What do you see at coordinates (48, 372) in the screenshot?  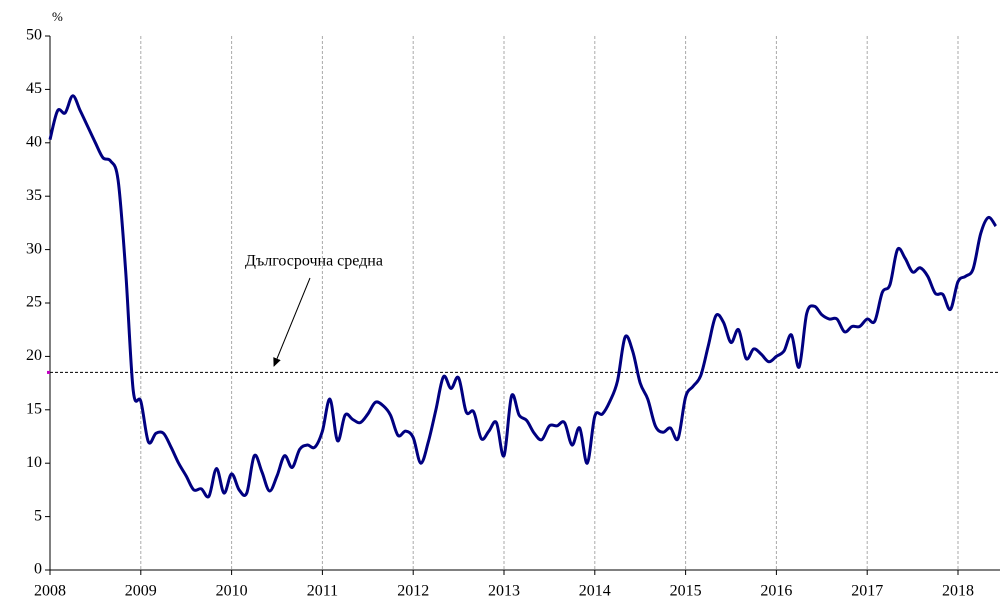 I see `reference-marker` at bounding box center [48, 372].